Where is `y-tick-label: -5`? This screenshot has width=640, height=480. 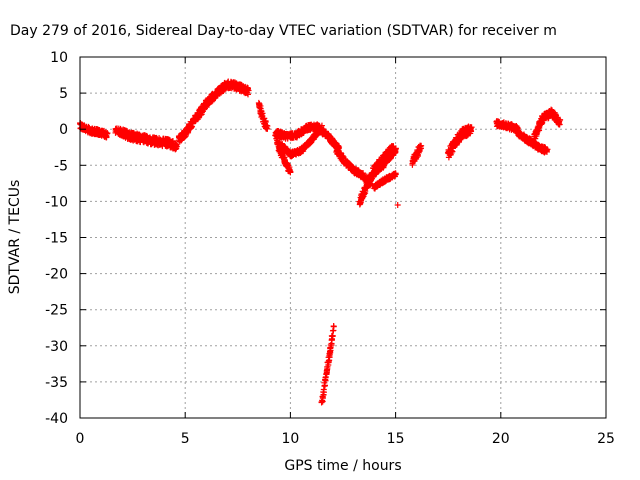 y-tick-label: -5 is located at coordinates (61, 166).